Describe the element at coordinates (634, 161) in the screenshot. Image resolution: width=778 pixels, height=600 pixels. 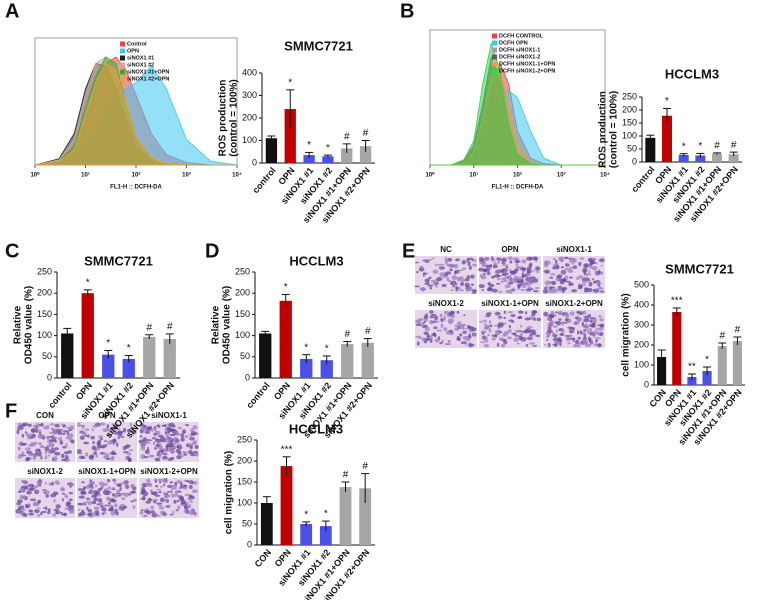
I see `y-tick-label: 0` at that location.